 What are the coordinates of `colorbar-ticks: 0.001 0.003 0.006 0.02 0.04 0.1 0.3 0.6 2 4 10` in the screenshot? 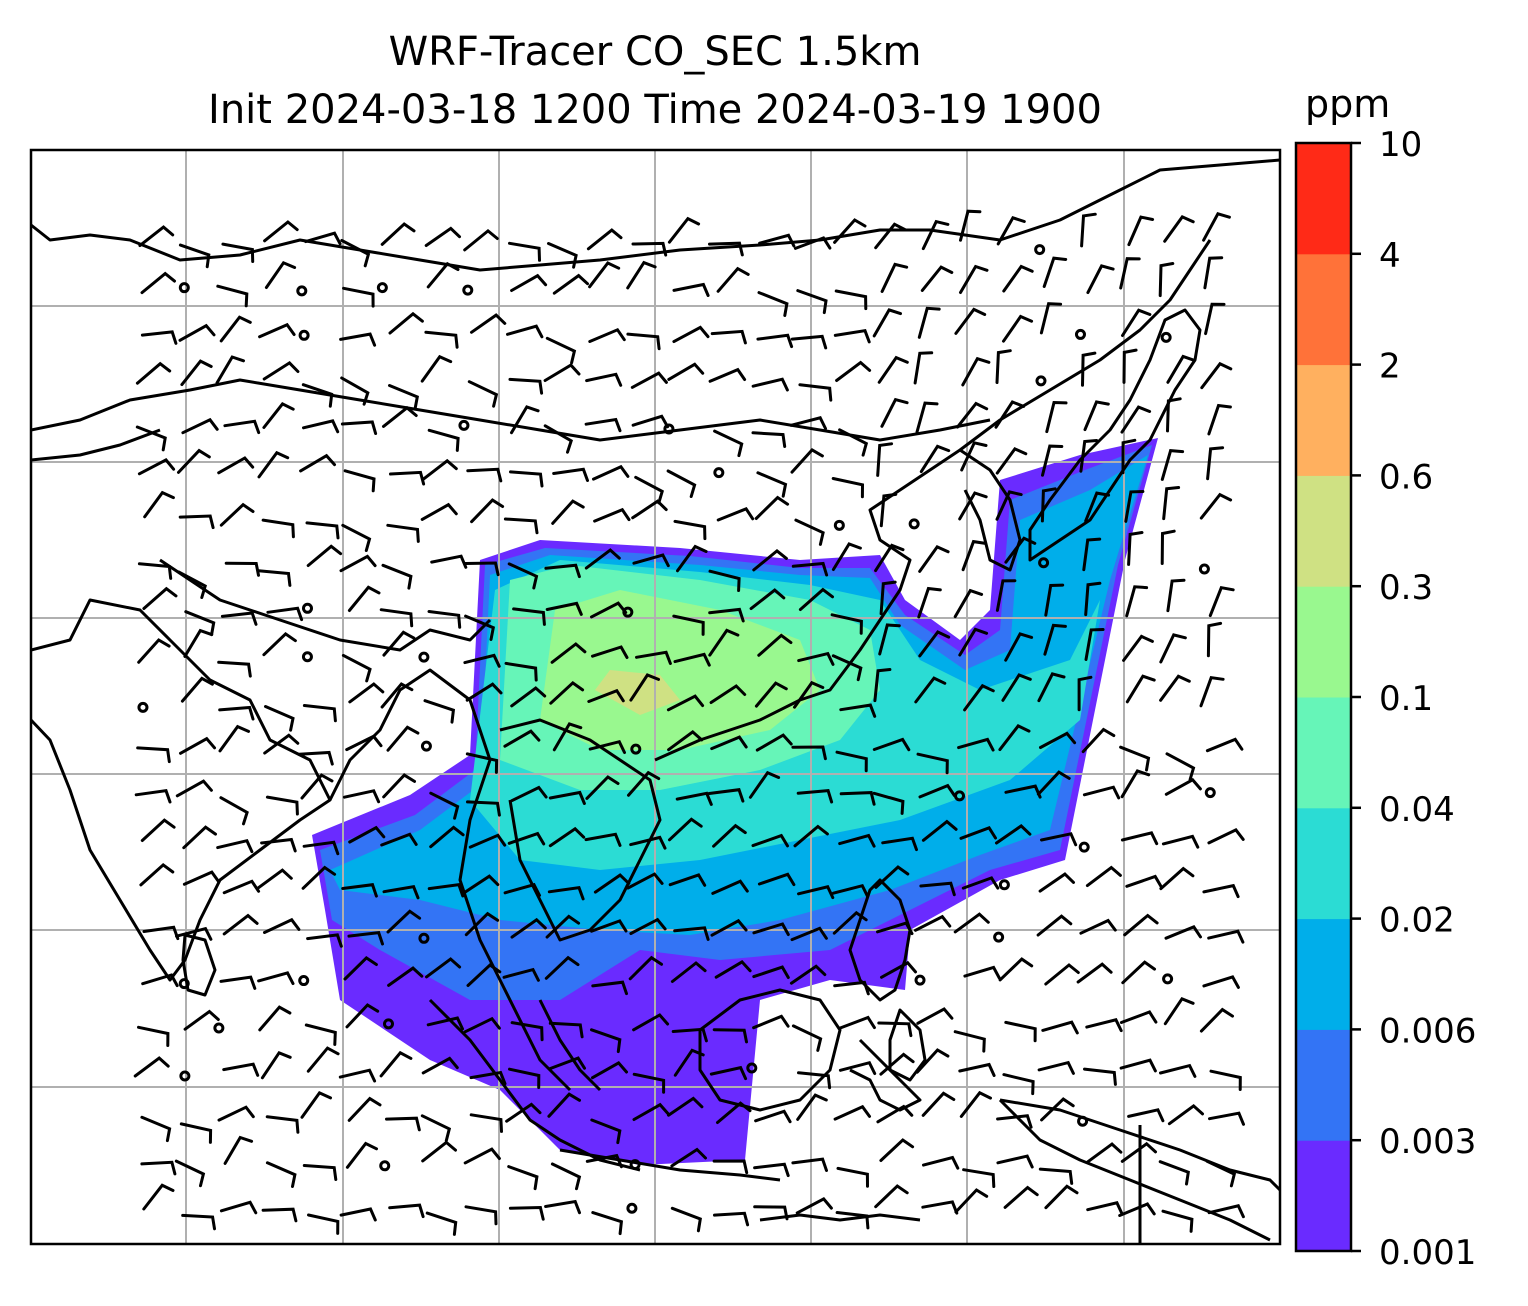 It's located at (1413, 699).